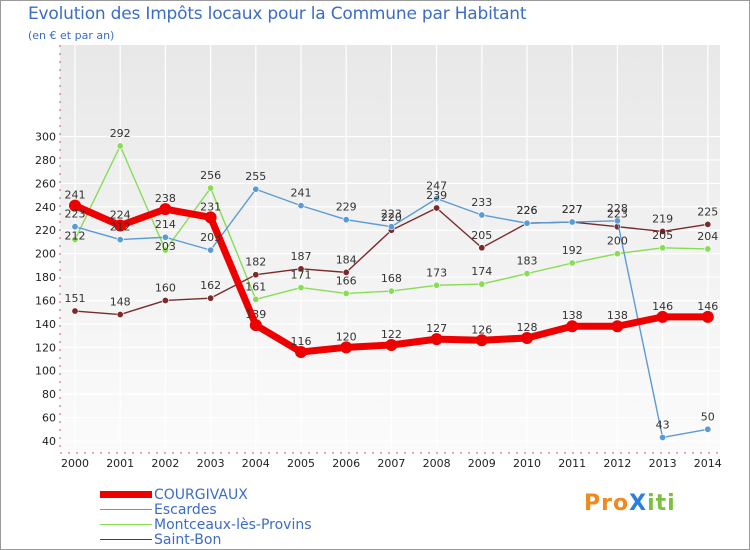 Image resolution: width=750 pixels, height=550 pixels. What do you see at coordinates (75, 298) in the screenshot?
I see `data-label-saint-bon: 151` at bounding box center [75, 298].